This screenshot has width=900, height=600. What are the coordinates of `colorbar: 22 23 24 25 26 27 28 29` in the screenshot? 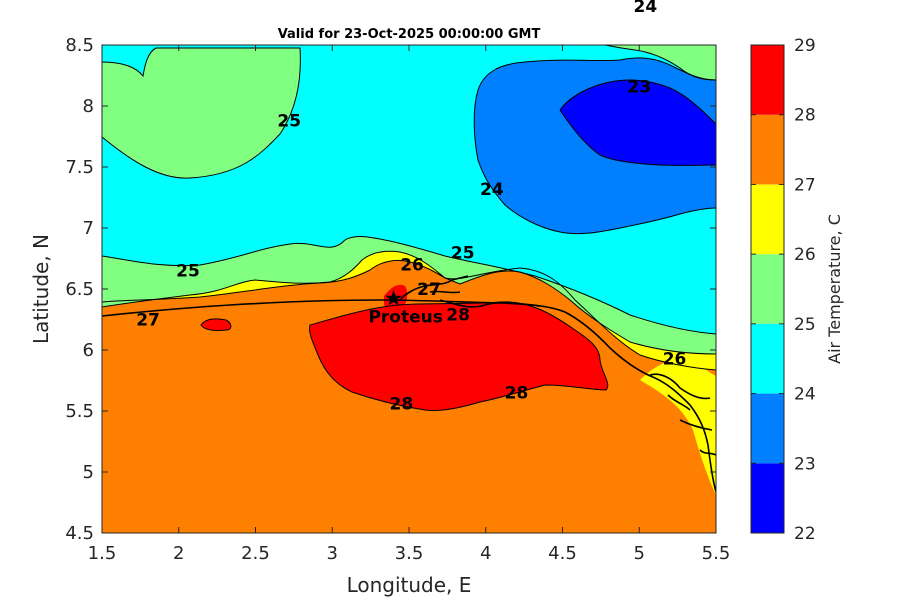 It's located at (783, 290).